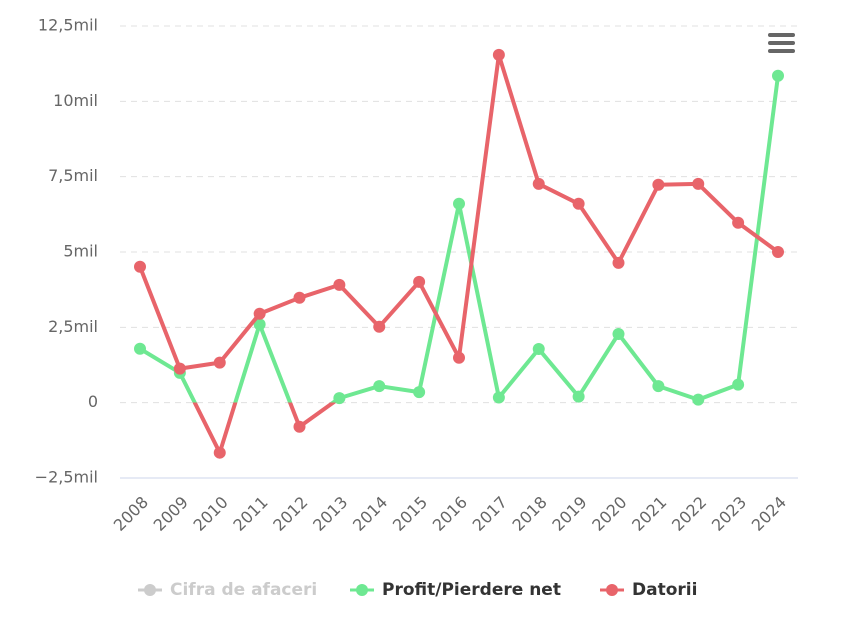  I want to click on legend-item: Cifra de afaceri, so click(227, 590).